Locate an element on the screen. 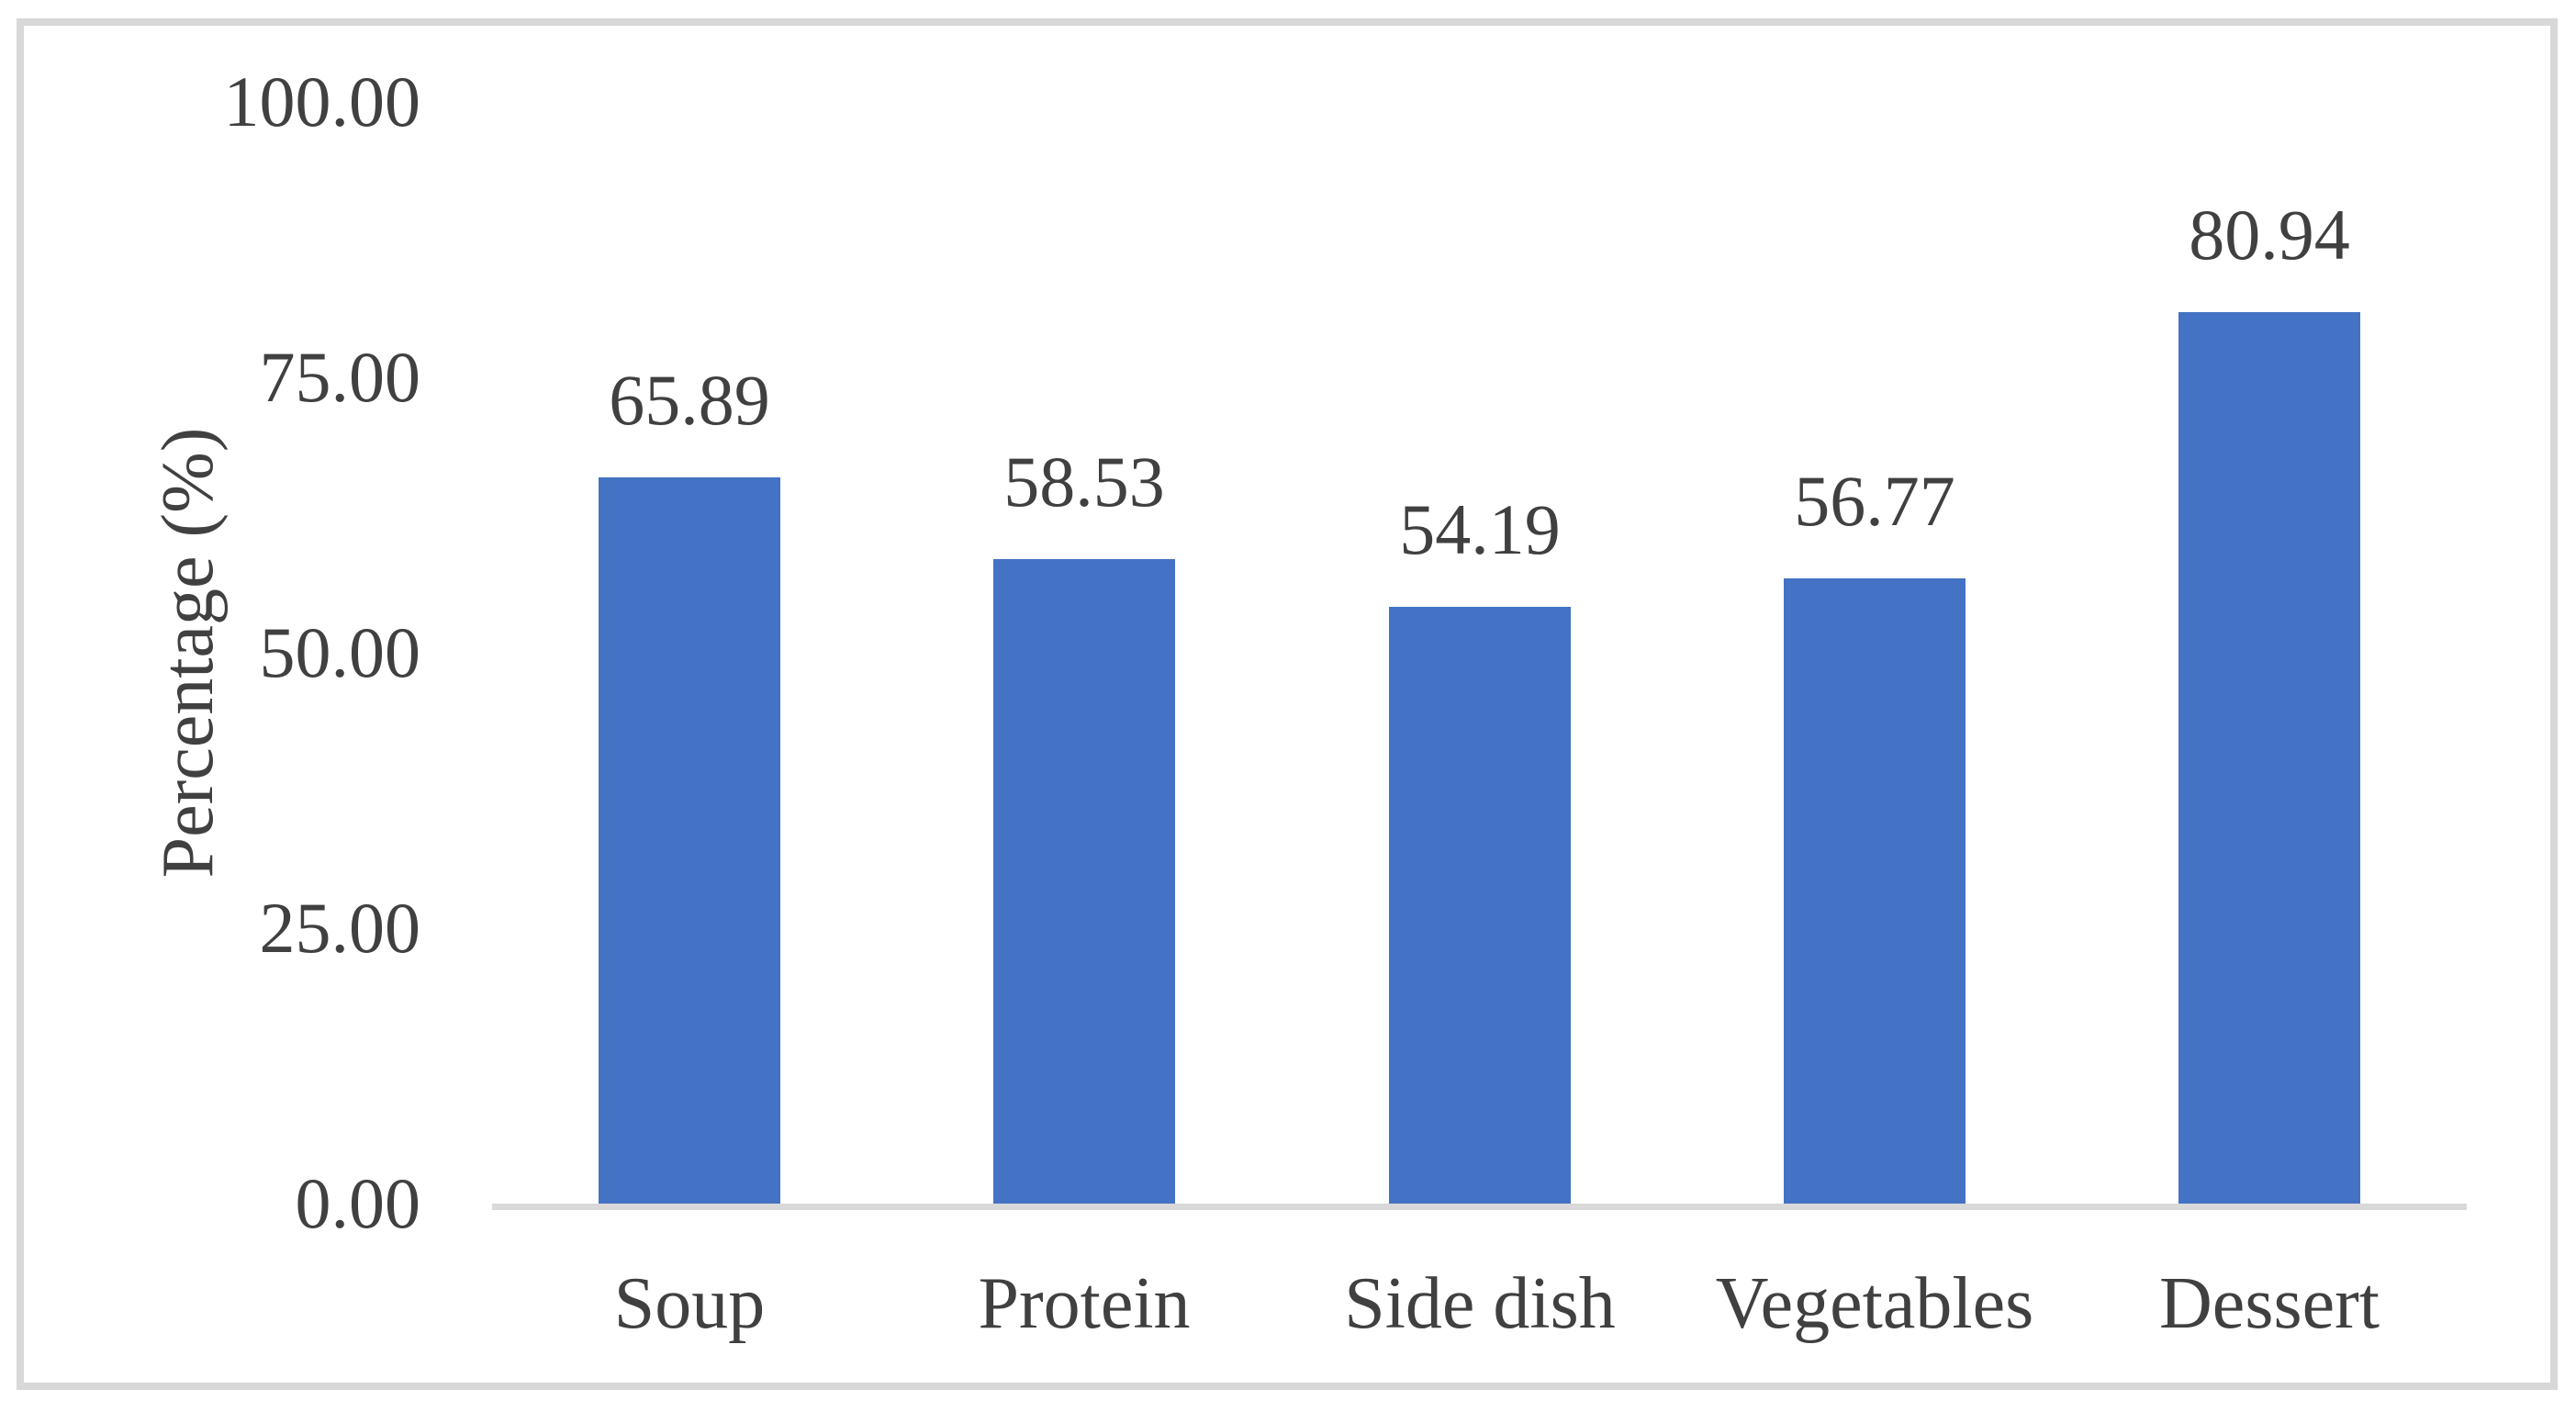 The image size is (2576, 1423). x-category-label: Soup is located at coordinates (689, 1303).